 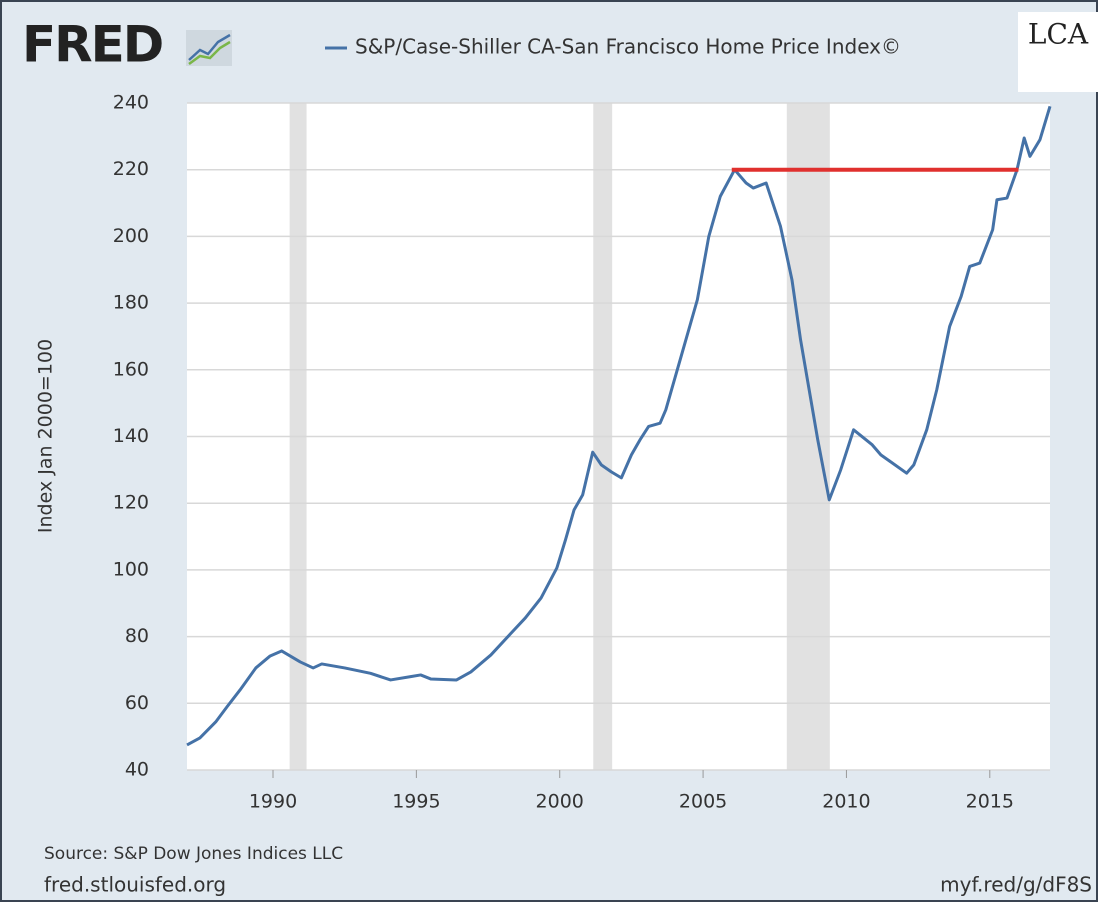 What do you see at coordinates (92, 45) in the screenshot?
I see `fred-logo: FRED` at bounding box center [92, 45].